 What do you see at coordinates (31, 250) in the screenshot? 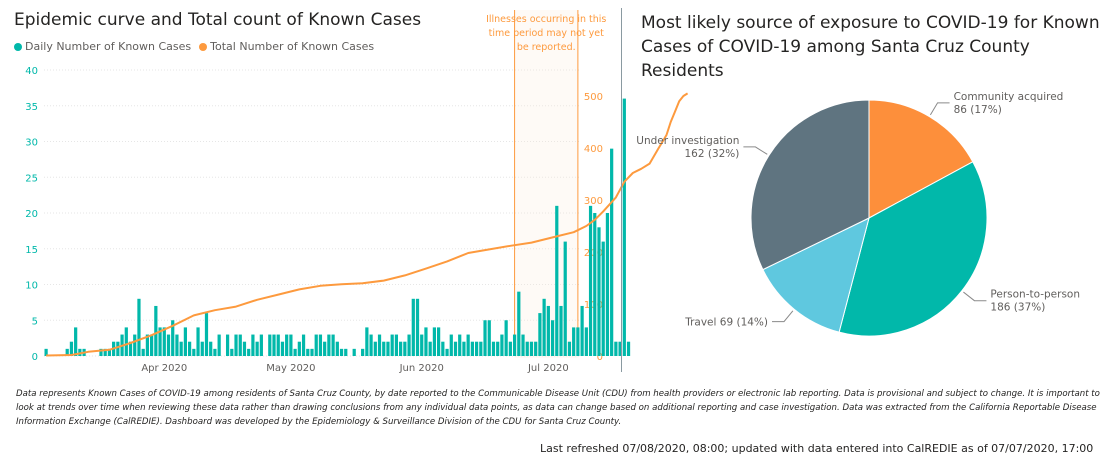
I see `left-axis-tick-label: 15` at bounding box center [31, 250].